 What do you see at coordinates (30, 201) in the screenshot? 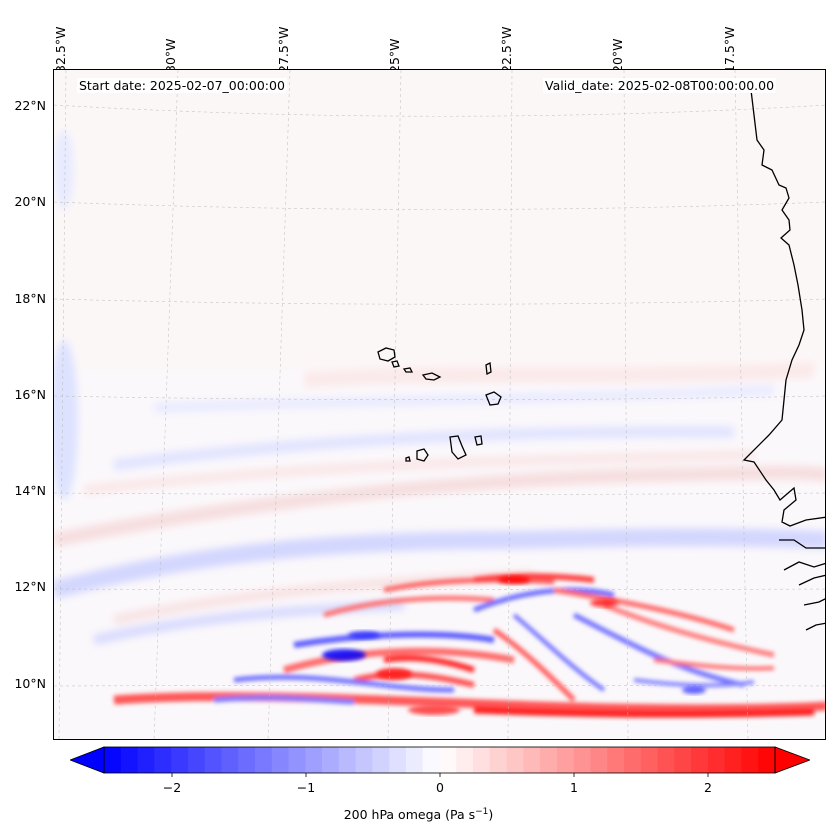
I see `lat-label-20n: 20°N` at bounding box center [30, 201].